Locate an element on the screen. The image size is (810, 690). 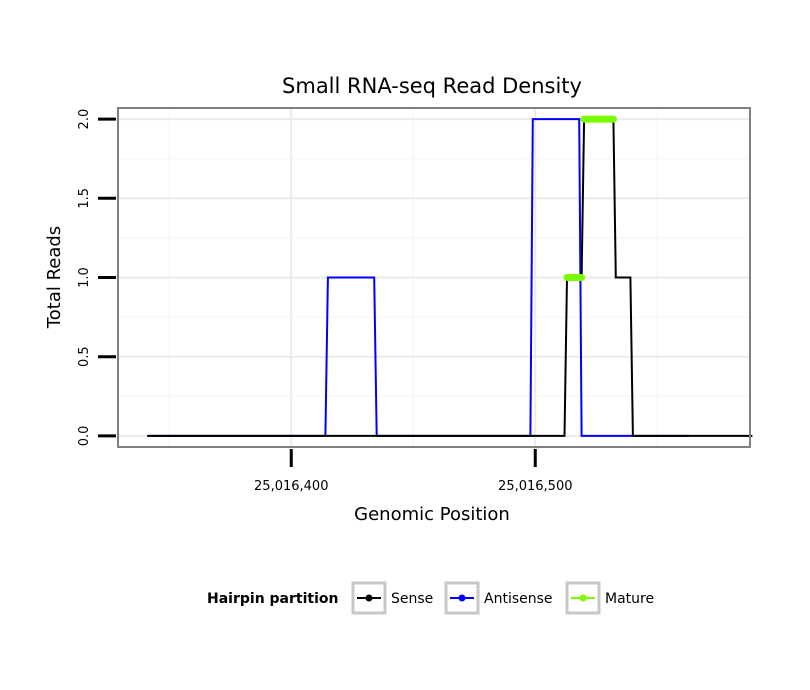
y-tick-label: 2.0 is located at coordinates (84, 119).